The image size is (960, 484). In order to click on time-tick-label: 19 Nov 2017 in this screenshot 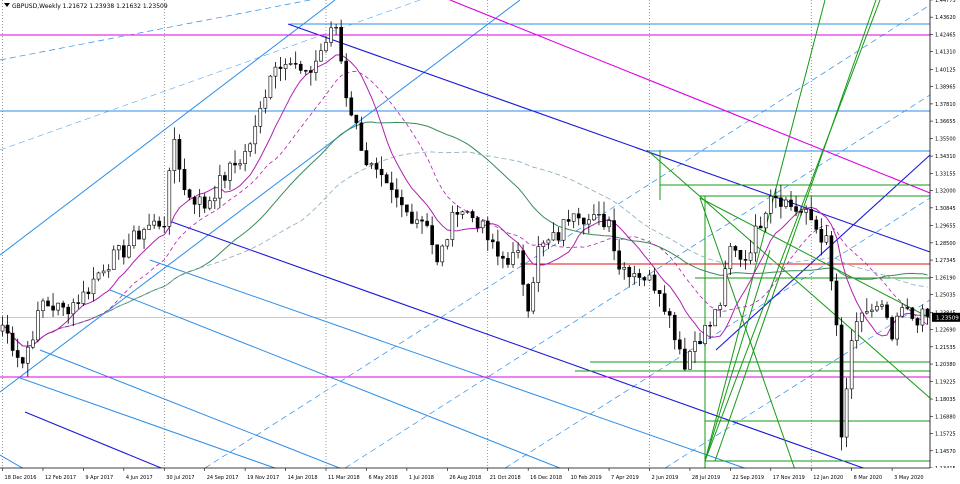, I will do `click(263, 478)`.